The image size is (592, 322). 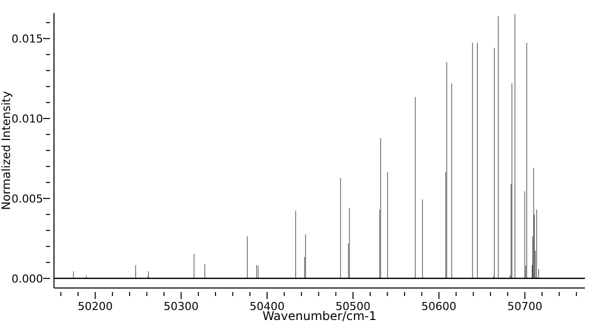 What do you see at coordinates (438, 306) in the screenshot?
I see `x-tick-label: 50600` at bounding box center [438, 306].